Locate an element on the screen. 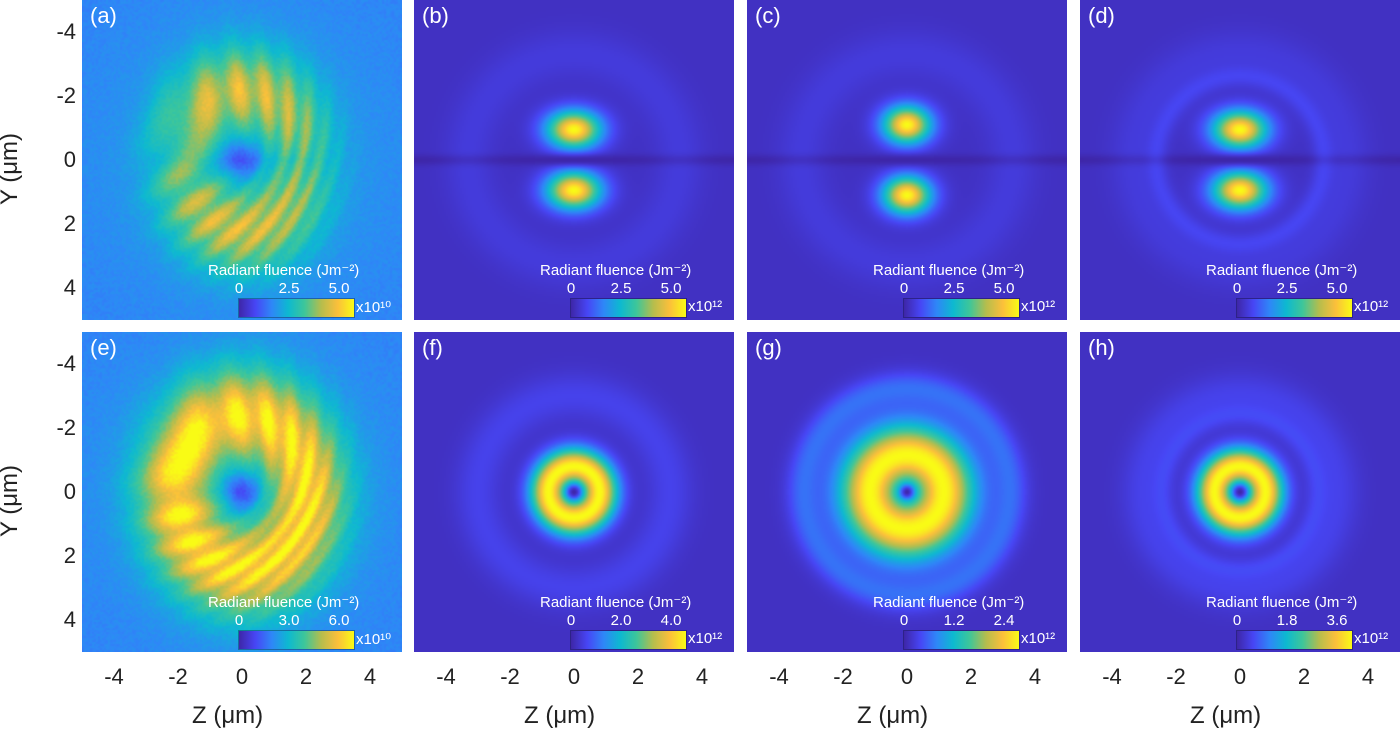 The height and width of the screenshot is (730, 1400). panel-label: (e) is located at coordinates (103, 347).